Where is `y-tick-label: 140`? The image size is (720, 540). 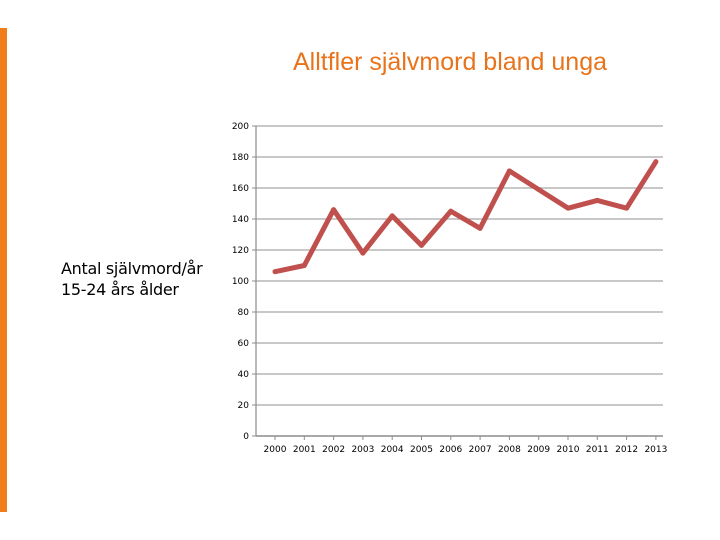
y-tick-label: 140 is located at coordinates (240, 220).